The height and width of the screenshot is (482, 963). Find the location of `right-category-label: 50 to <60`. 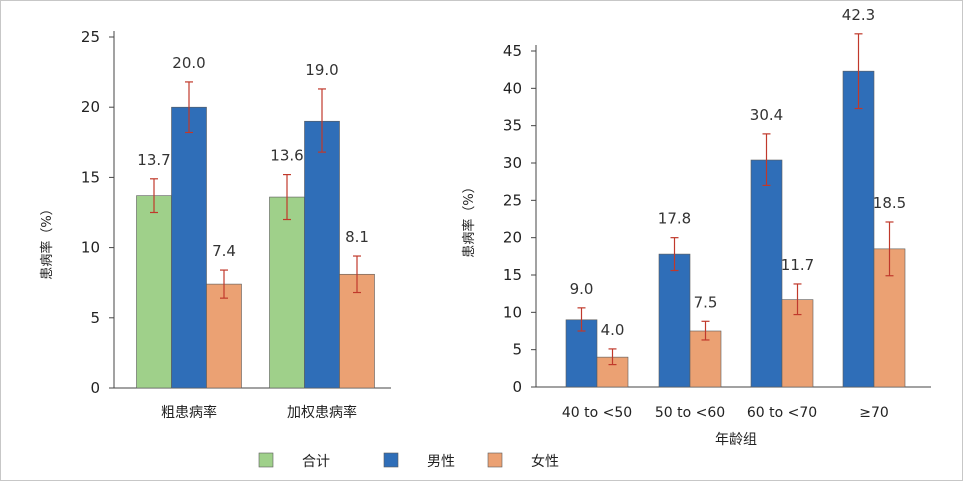

right-category-label: 50 to <60 is located at coordinates (690, 413).